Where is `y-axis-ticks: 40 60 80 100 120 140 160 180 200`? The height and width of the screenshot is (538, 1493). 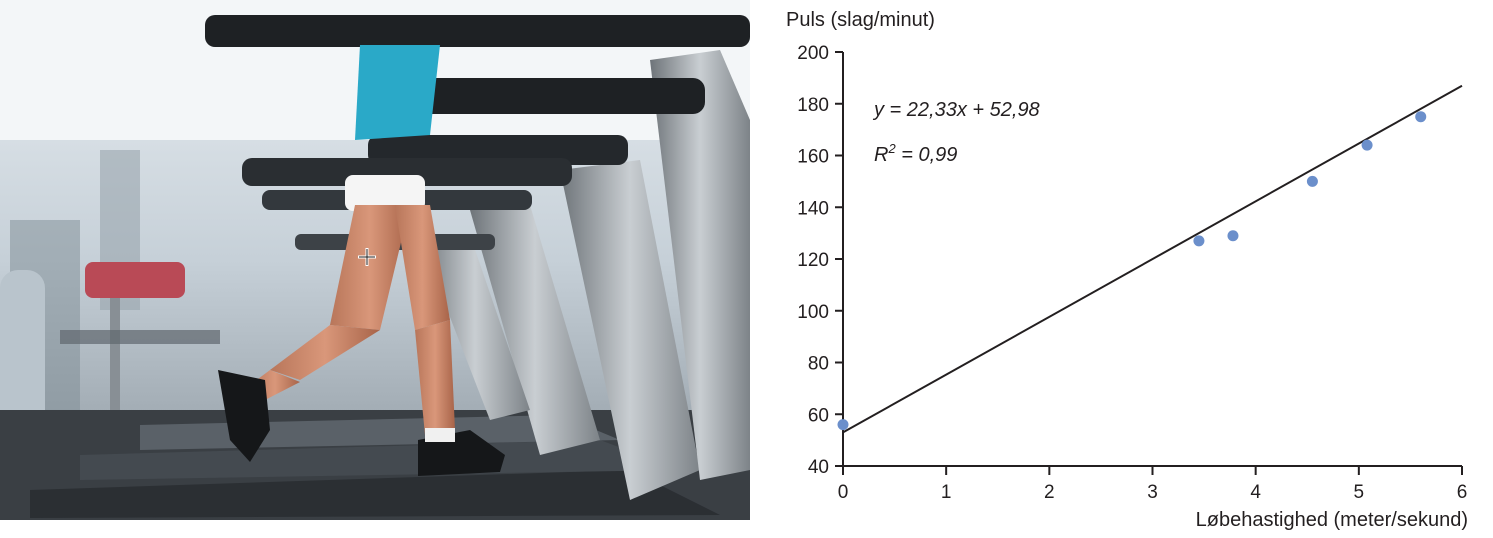 y-axis-ticks: 40 60 80 100 120 140 160 180 200 is located at coordinates (820, 260).